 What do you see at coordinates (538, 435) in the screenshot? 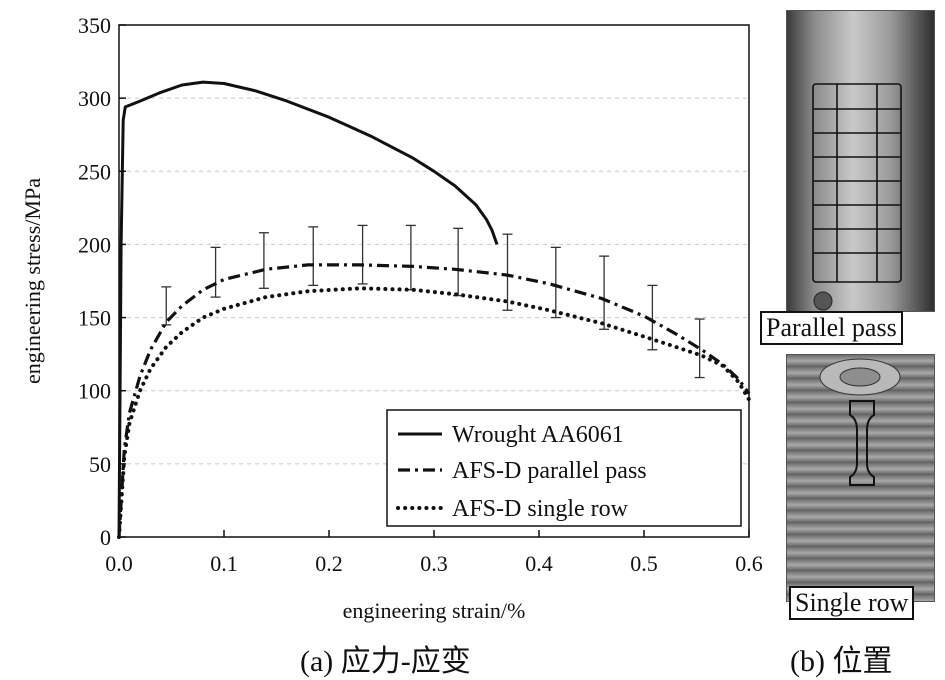
I see `legend-label-wrought: Wrought AA6061` at bounding box center [538, 435].